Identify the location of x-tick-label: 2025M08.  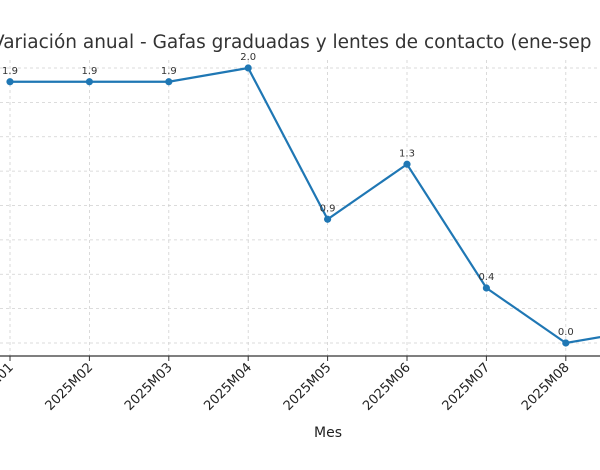
(546, 387).